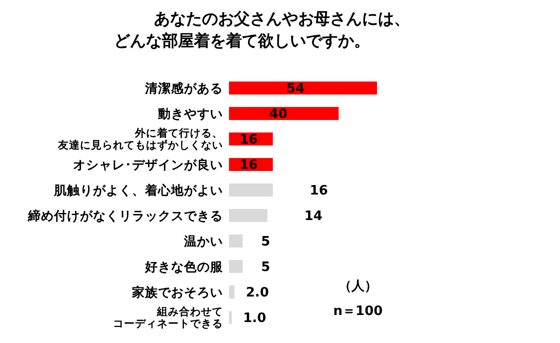 This screenshot has width=560, height=343. I want to click on y-tick-label: 動きやすい, so click(190, 113).